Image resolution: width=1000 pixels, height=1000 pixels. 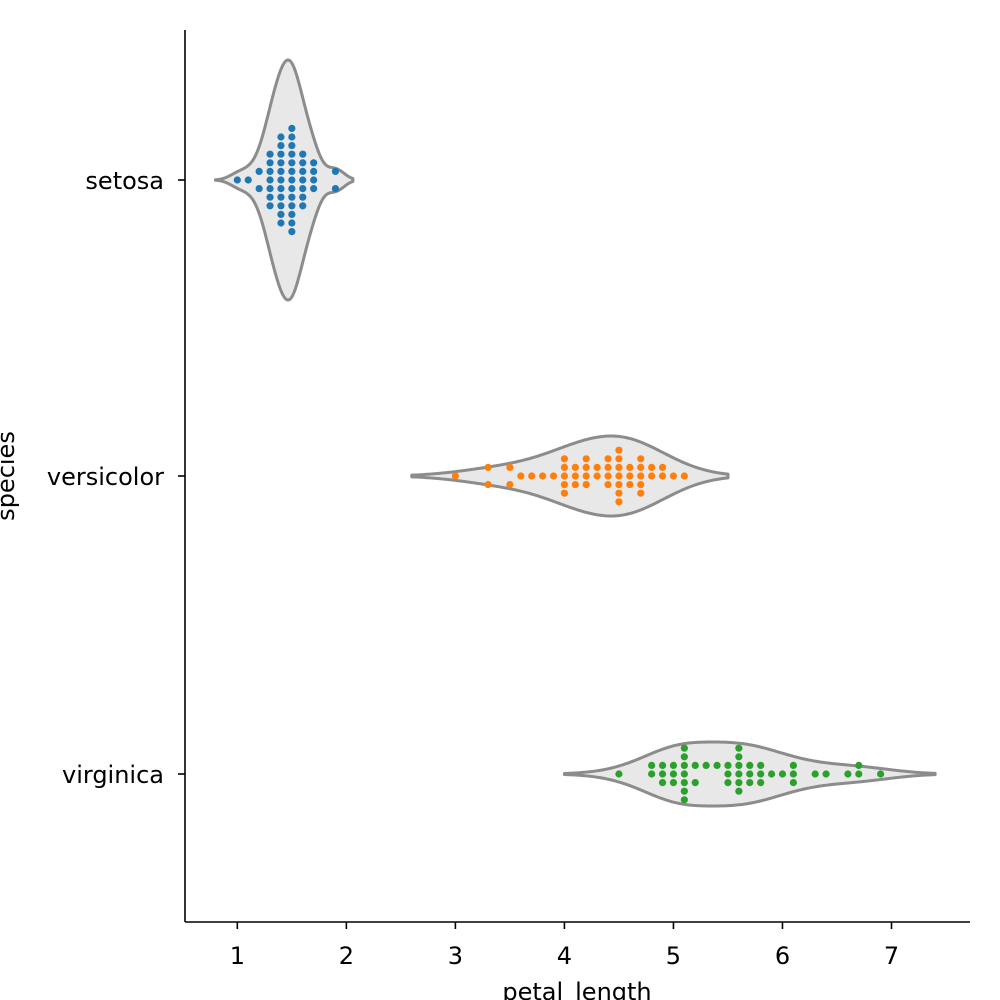 I want to click on x-tick-layer: 1 2 3 4 5 6 7, so click(x=564, y=946).